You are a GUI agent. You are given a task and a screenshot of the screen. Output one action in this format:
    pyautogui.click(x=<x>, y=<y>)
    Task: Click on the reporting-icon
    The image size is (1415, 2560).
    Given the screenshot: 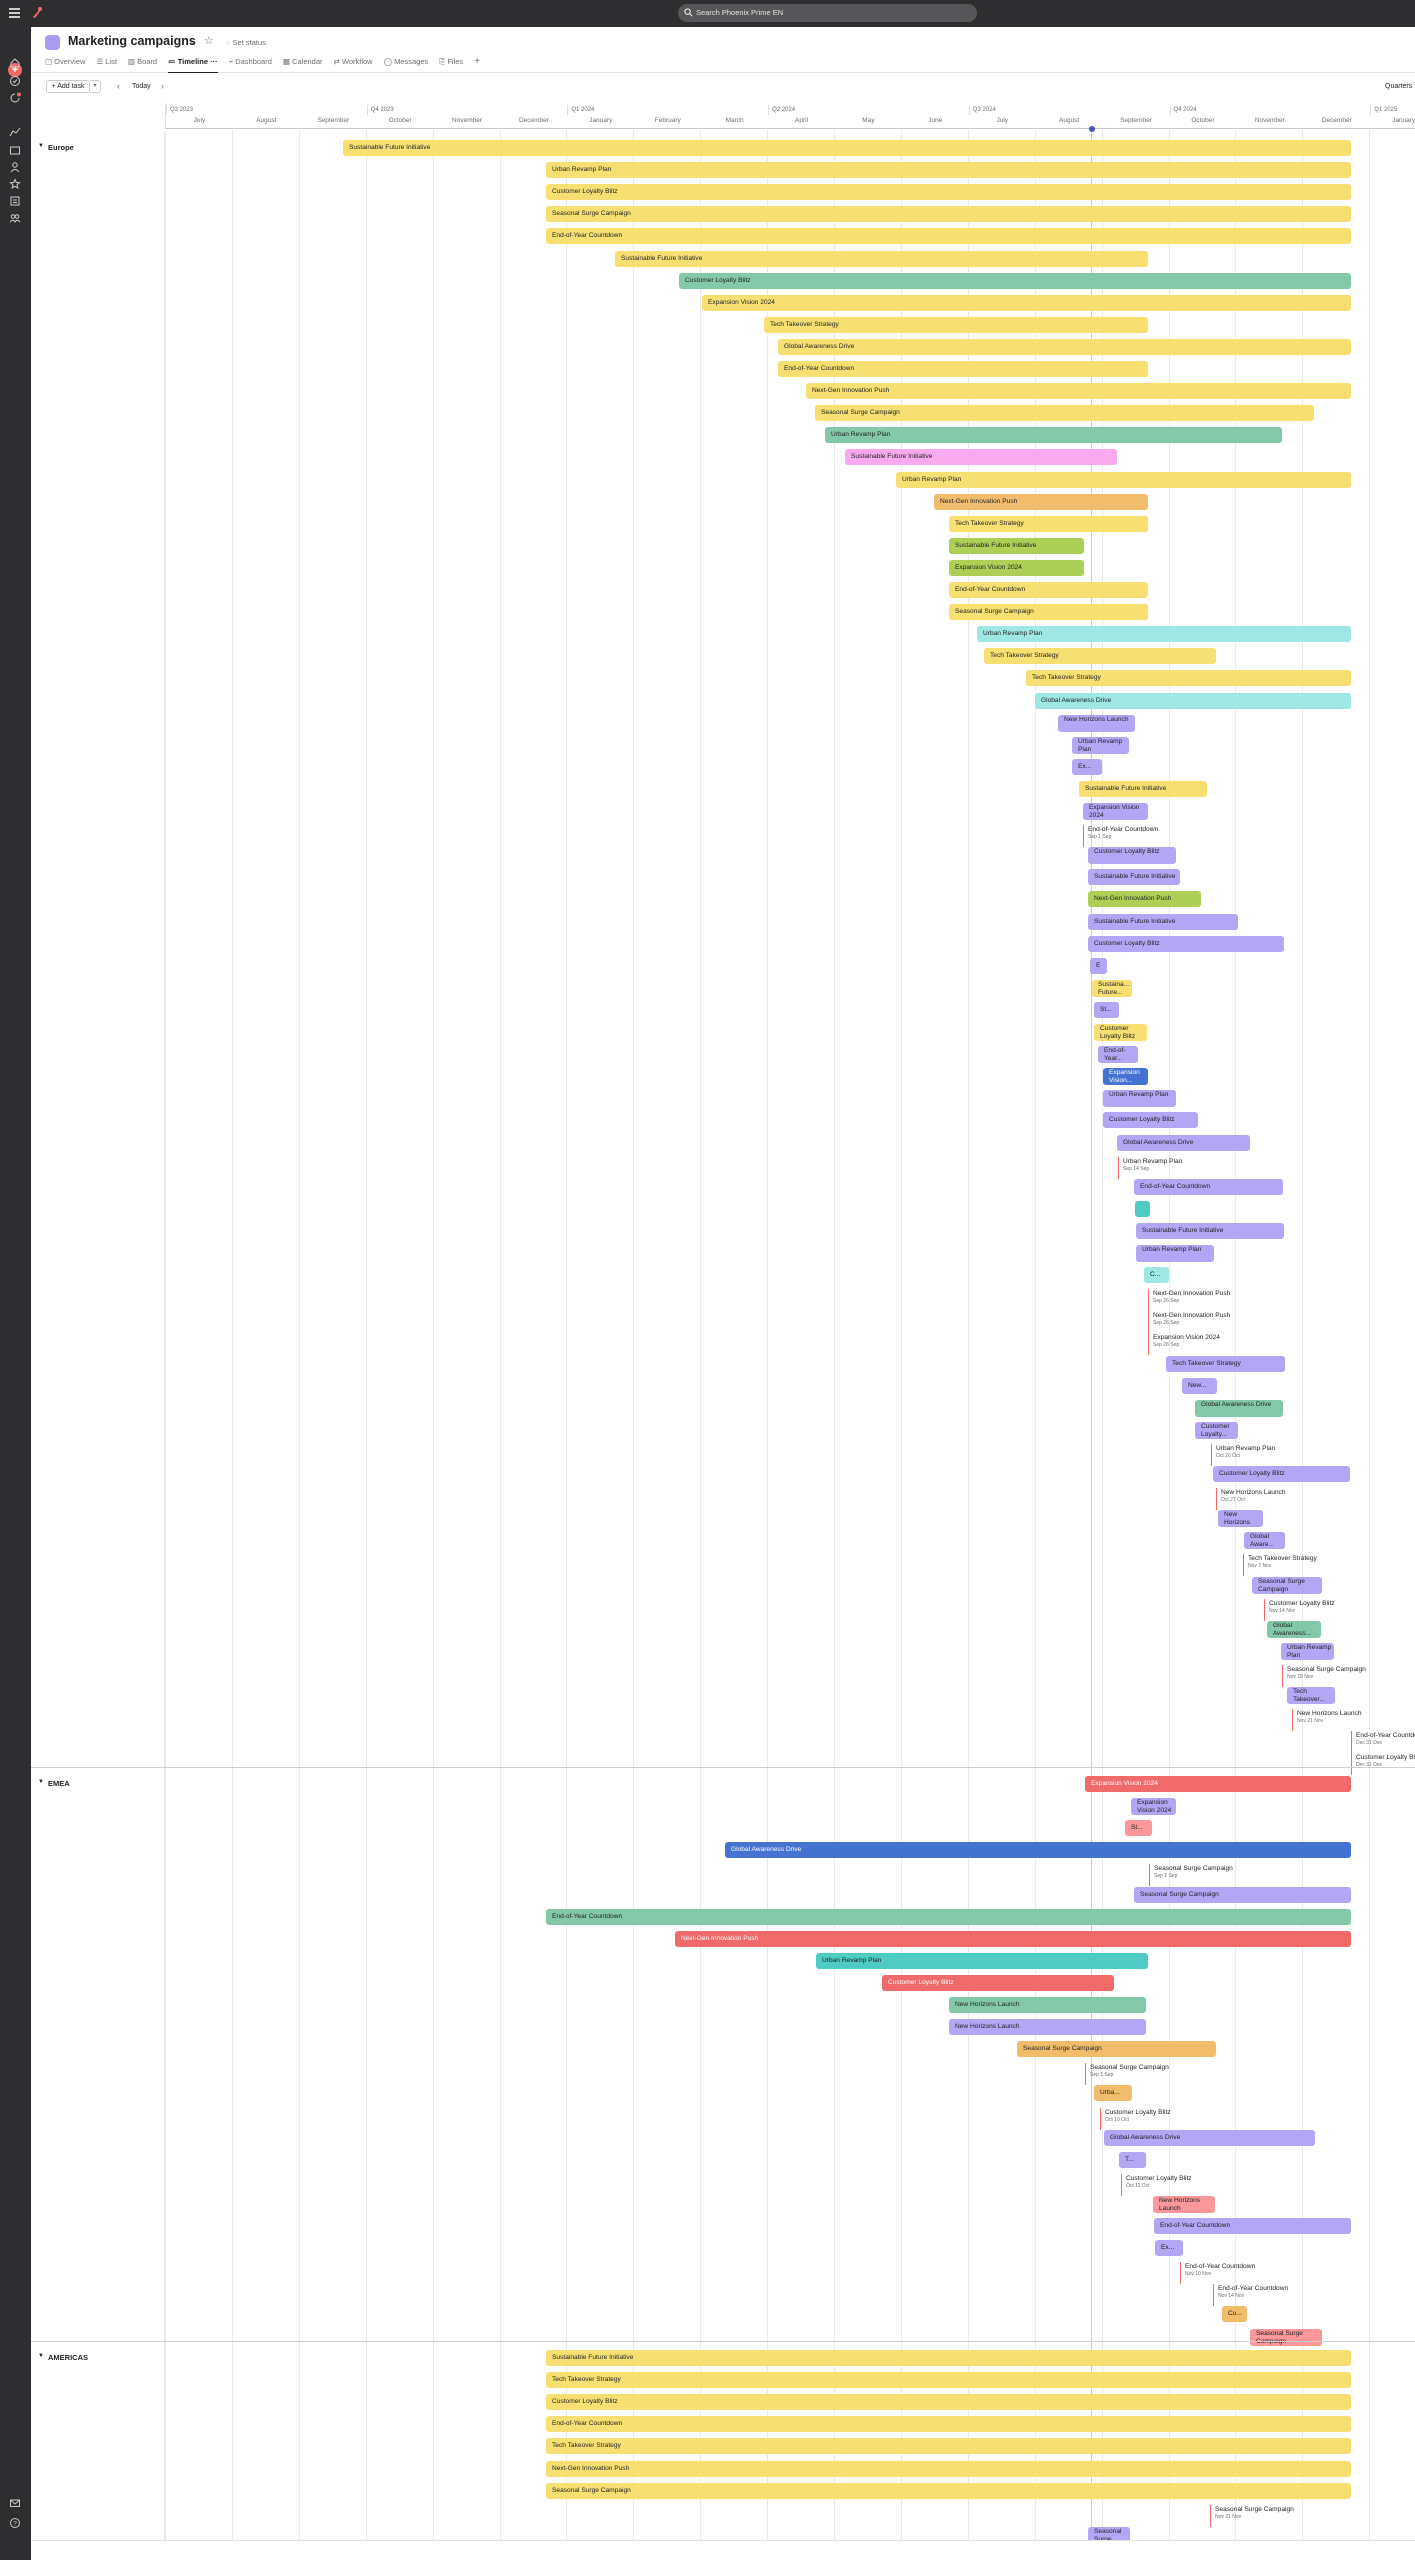 What is the action you would take?
    pyautogui.click(x=15, y=132)
    